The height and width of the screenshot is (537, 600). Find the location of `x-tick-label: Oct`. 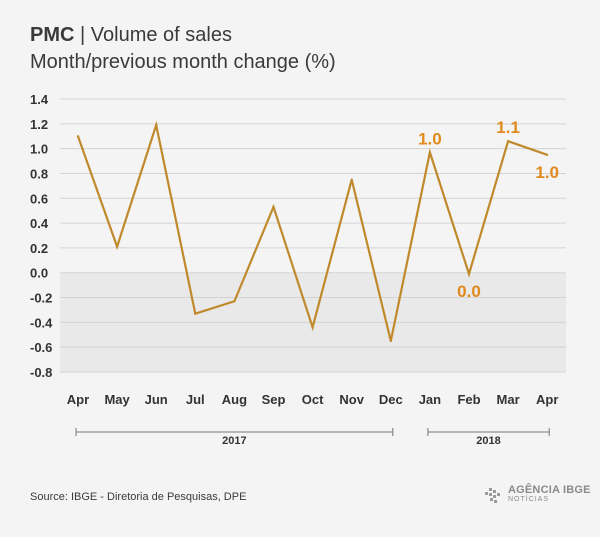

x-tick-label: Oct is located at coordinates (313, 399).